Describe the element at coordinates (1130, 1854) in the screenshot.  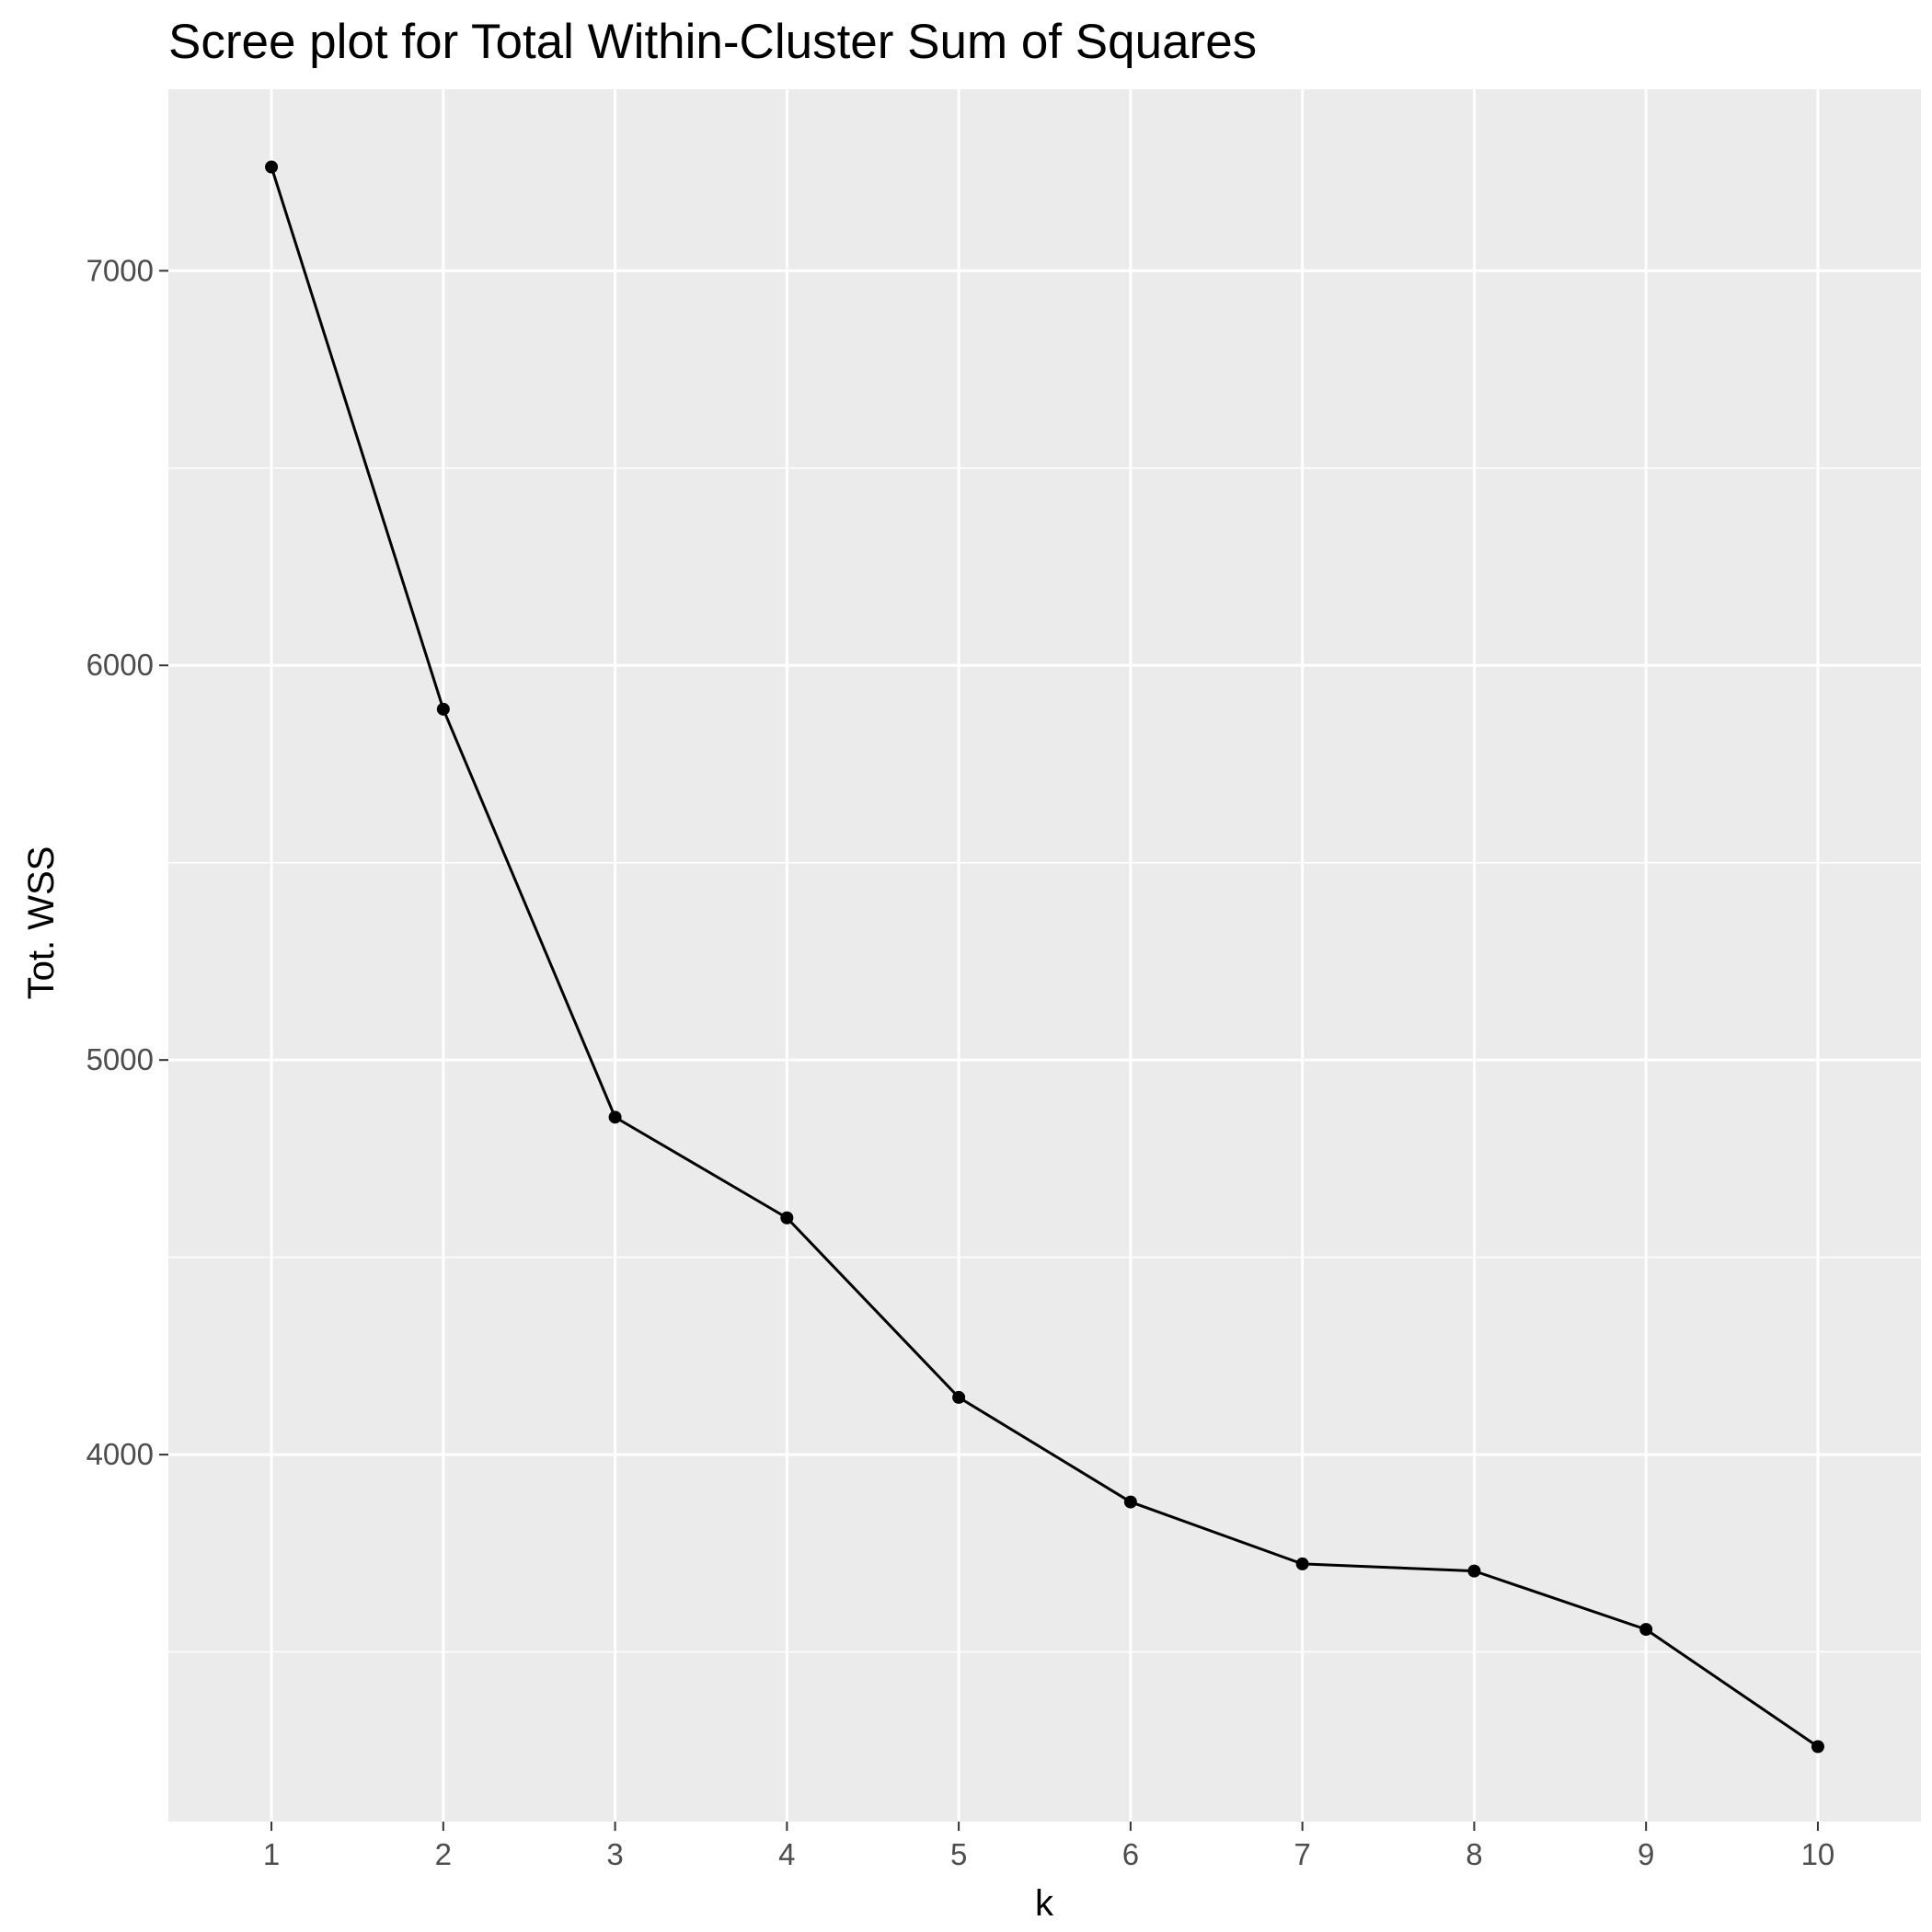
I see `x-tick-label: 6` at that location.